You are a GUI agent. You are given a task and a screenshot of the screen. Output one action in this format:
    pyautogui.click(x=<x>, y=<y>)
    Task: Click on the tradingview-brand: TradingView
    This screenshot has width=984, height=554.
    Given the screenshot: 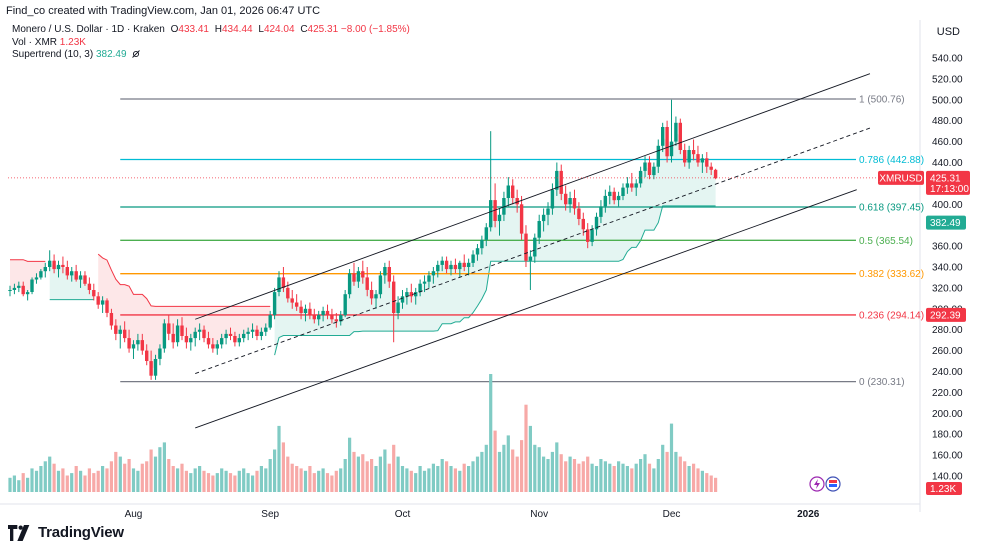 What is the action you would take?
    pyautogui.click(x=66, y=532)
    